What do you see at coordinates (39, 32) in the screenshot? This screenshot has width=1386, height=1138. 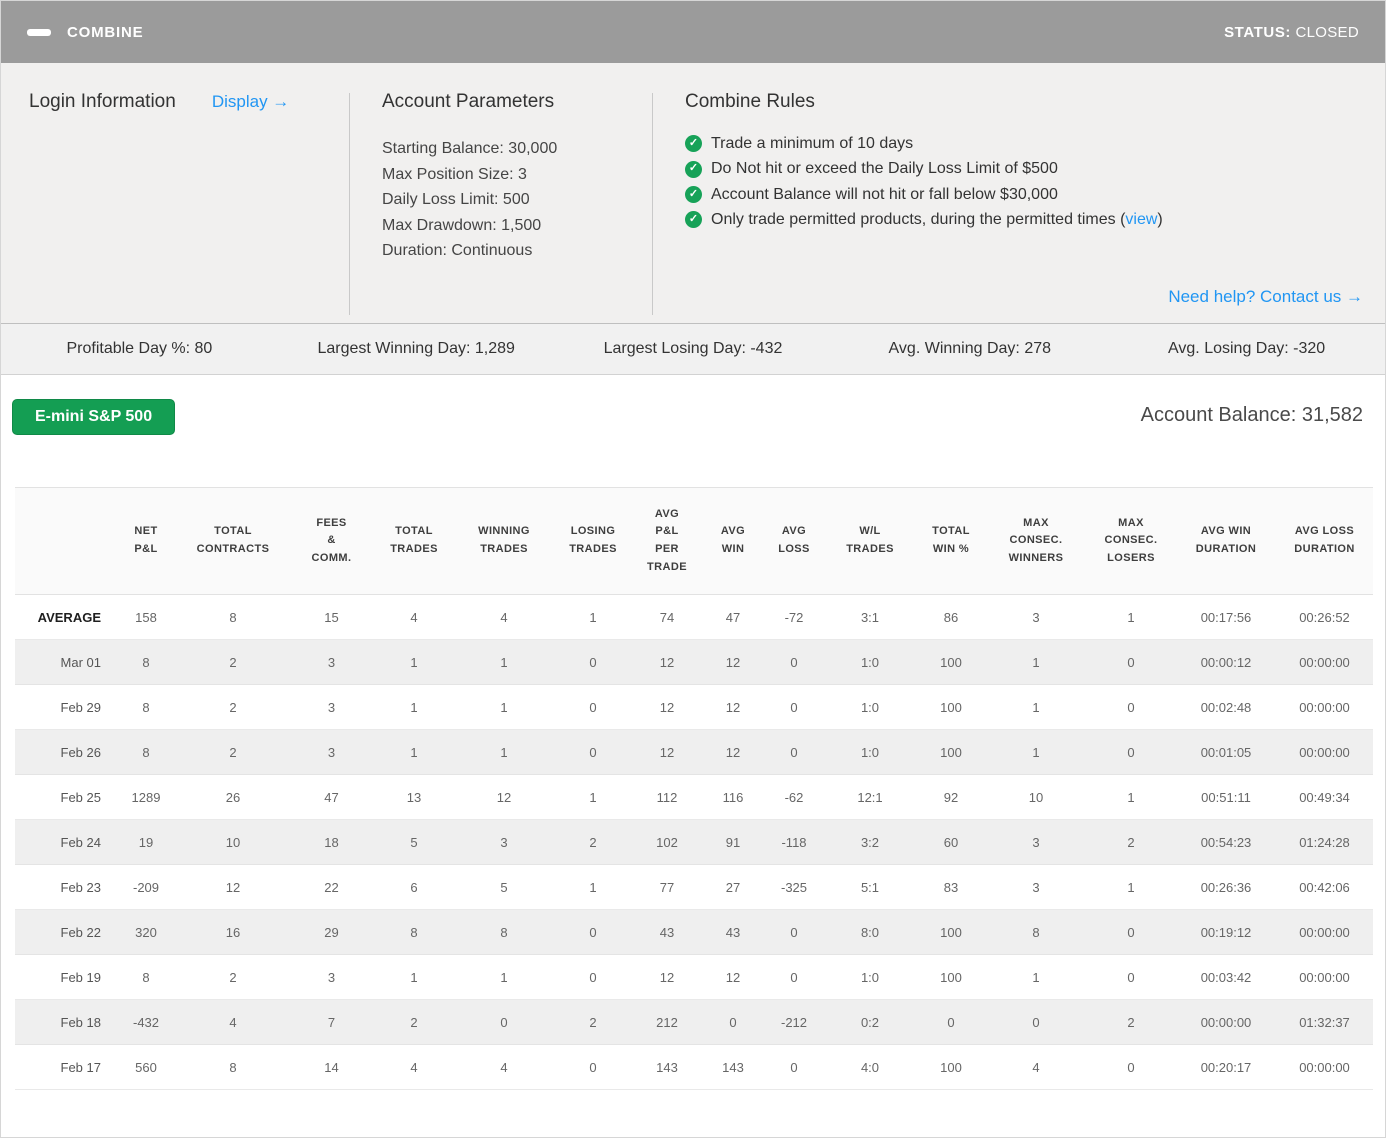 I see `minimize-icon` at bounding box center [39, 32].